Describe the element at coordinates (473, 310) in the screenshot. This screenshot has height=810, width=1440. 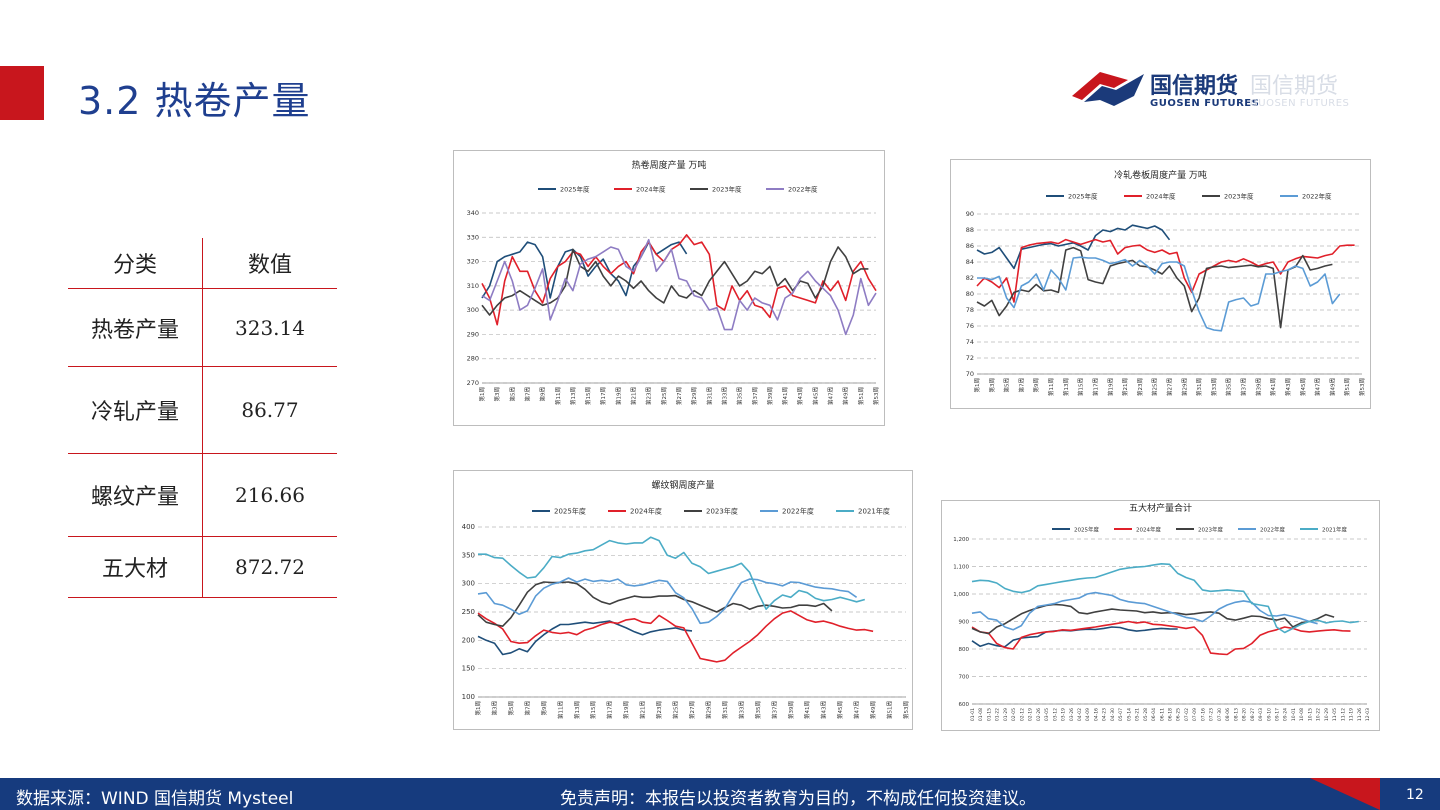
I see `y-tick-label: 300` at that location.